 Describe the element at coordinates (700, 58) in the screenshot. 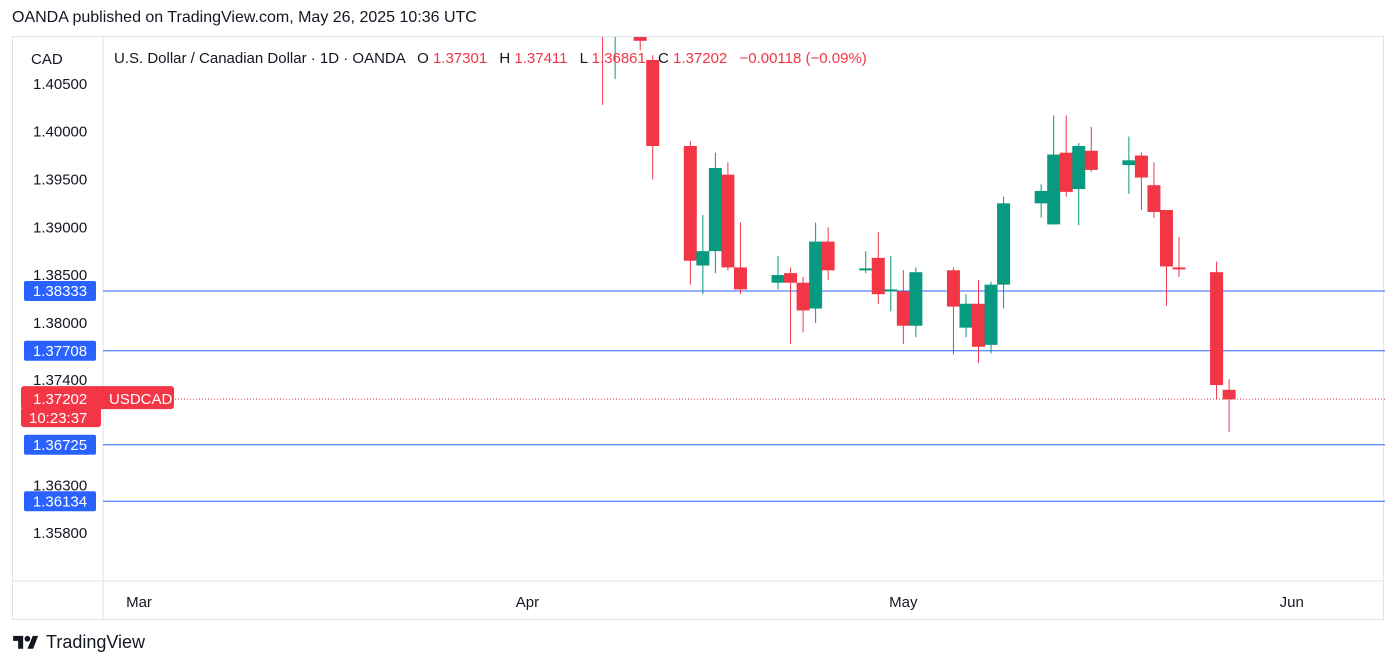

I see `close-value: 1.37202` at that location.